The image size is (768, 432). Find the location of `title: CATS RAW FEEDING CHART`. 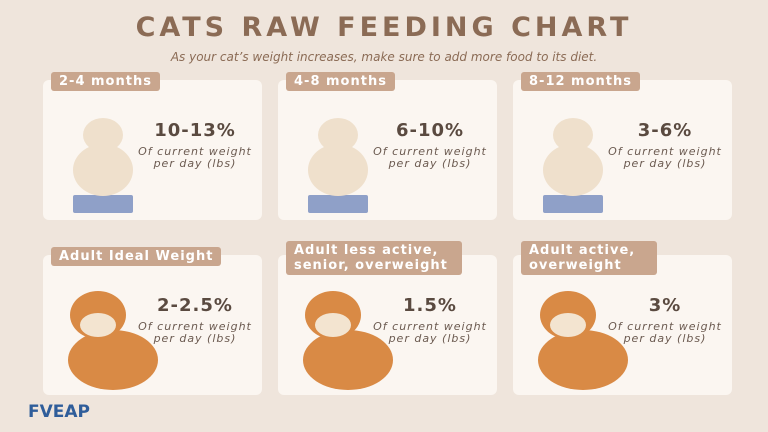

title: CATS RAW FEEDING CHART is located at coordinates (384, 27).